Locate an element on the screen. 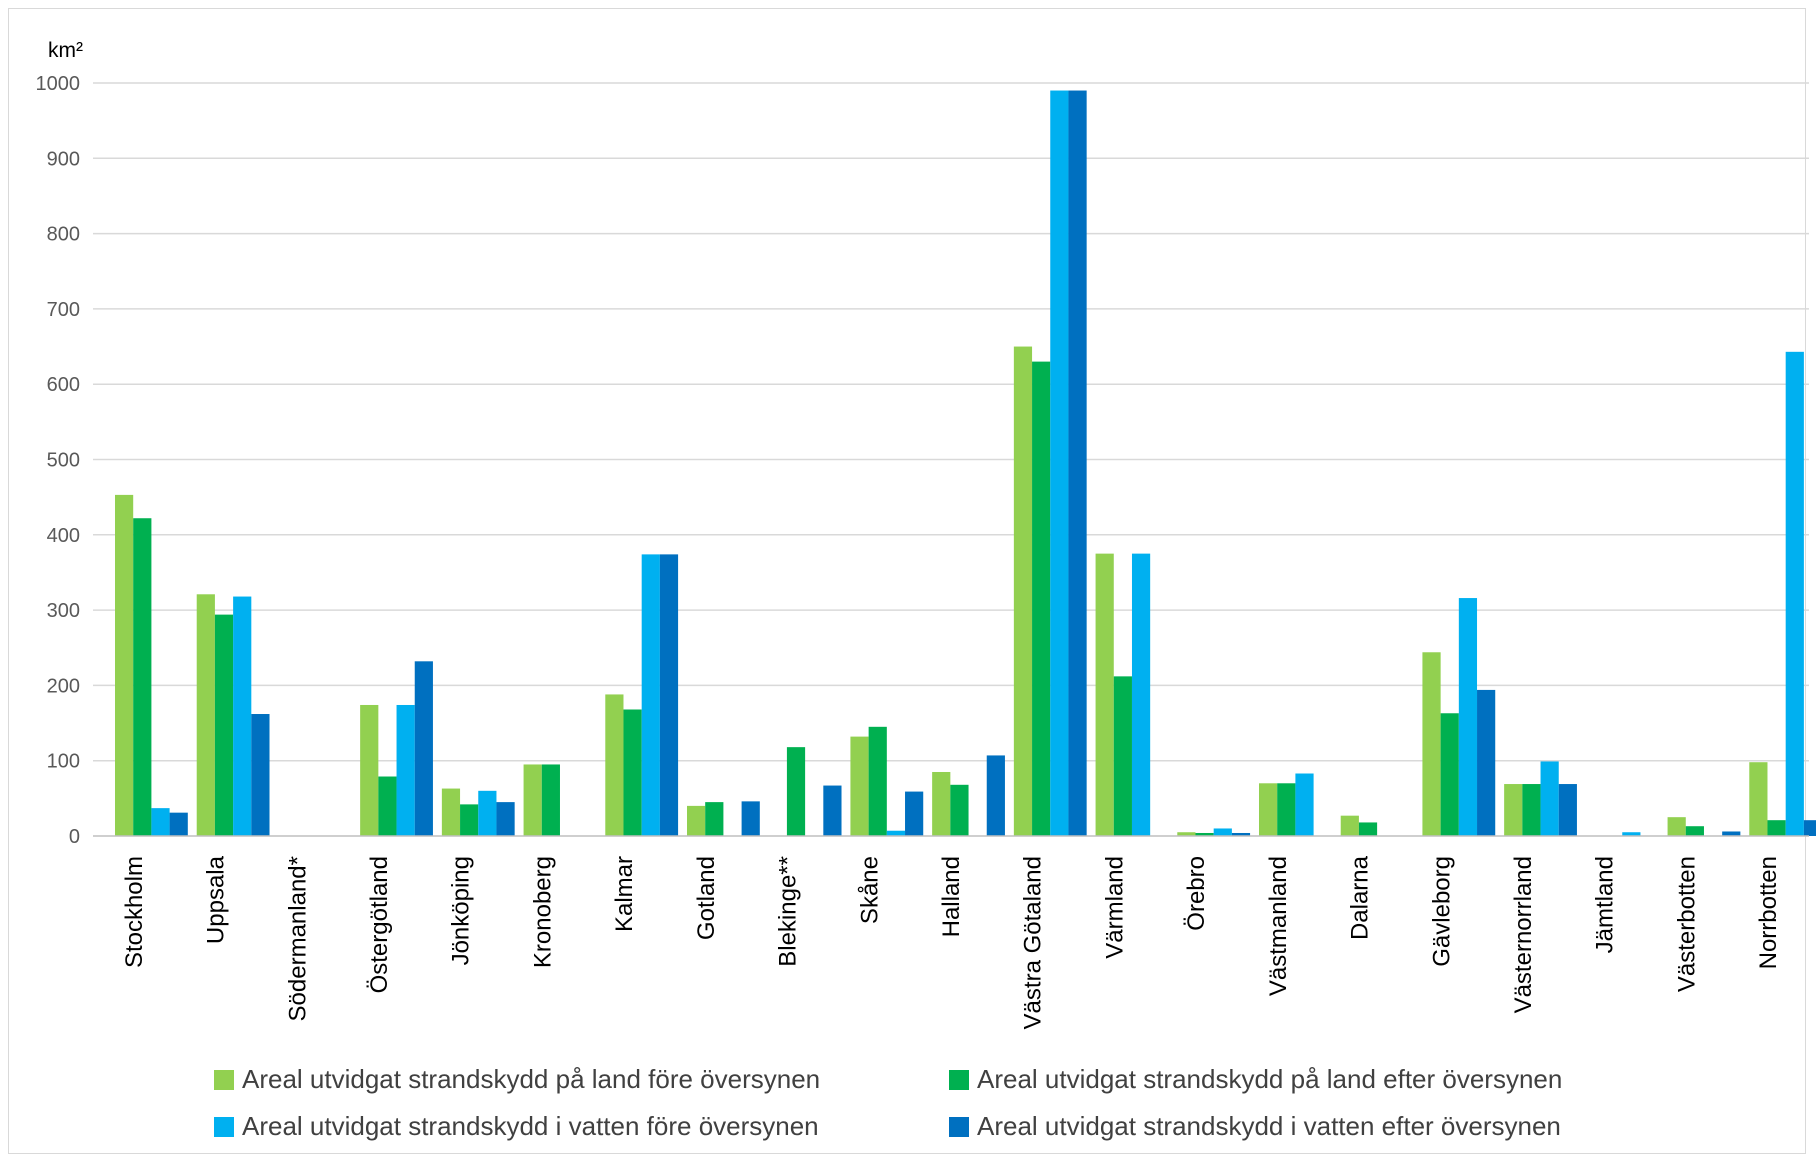  x-category-label: Örebro is located at coordinates (1196, 893).